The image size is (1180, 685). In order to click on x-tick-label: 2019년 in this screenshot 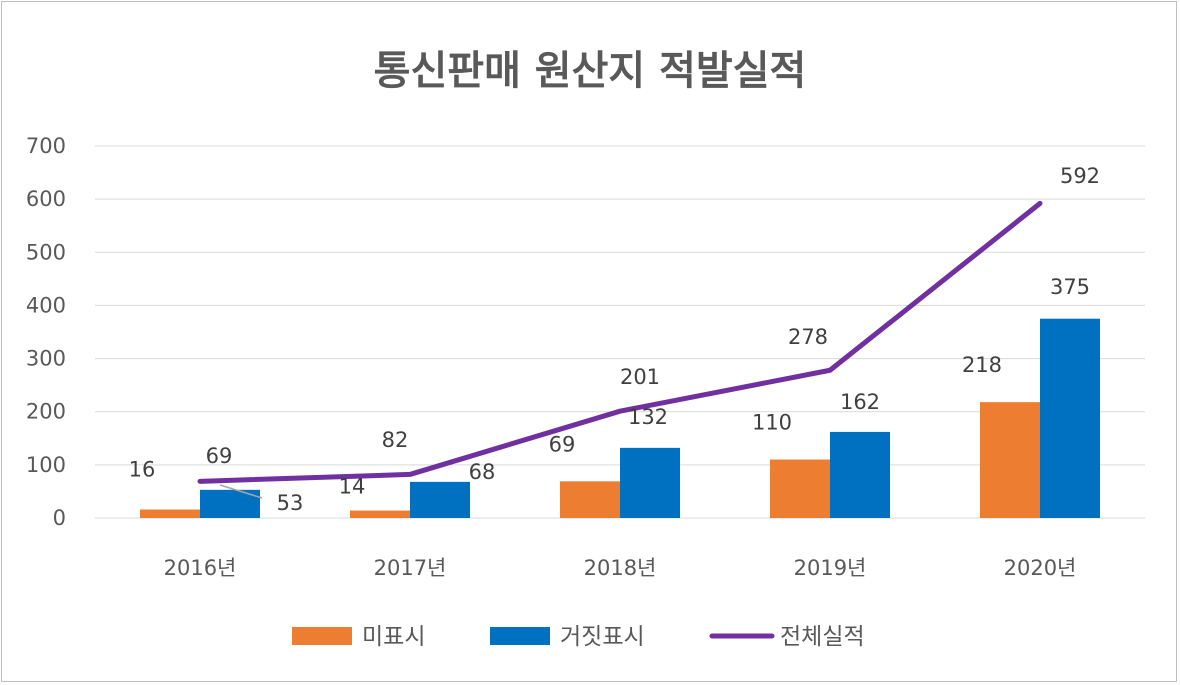, I will do `click(830, 568)`.